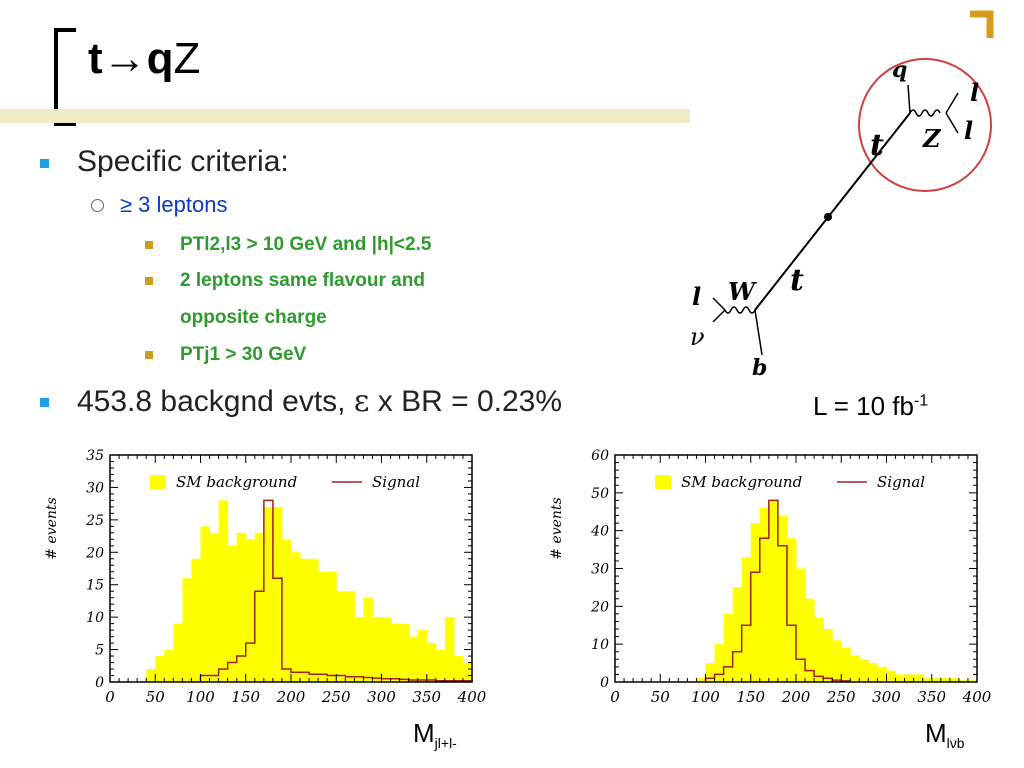 The height and width of the screenshot is (768, 1024). Describe the element at coordinates (600, 456) in the screenshot. I see `y-tick-label: 60` at that location.